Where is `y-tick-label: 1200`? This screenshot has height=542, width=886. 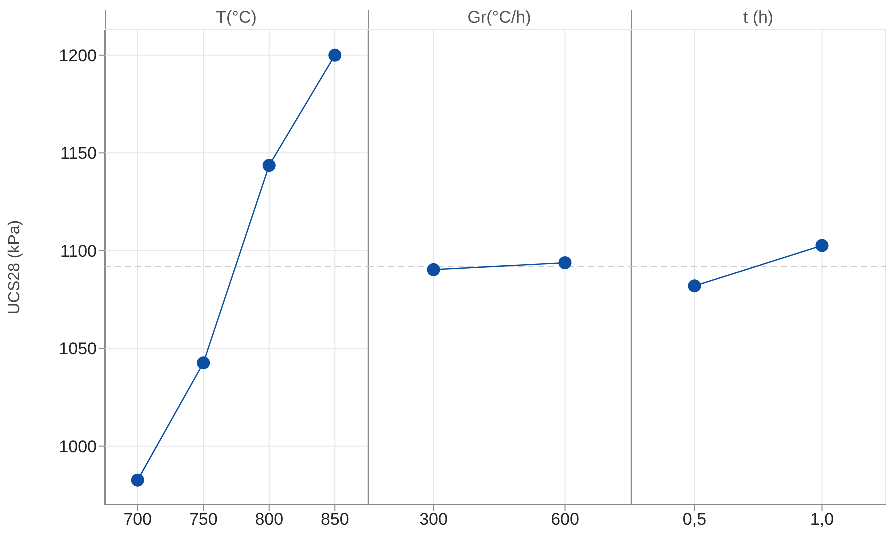 y-tick-label: 1200 is located at coordinates (78, 56).